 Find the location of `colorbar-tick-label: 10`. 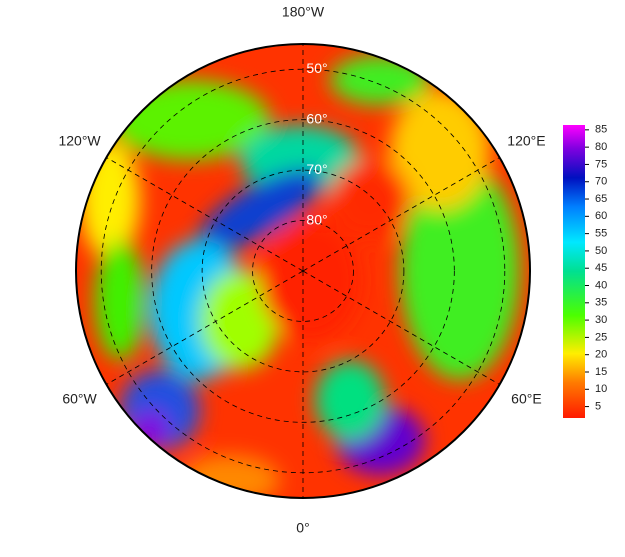

colorbar-tick-label: 10 is located at coordinates (601, 389).